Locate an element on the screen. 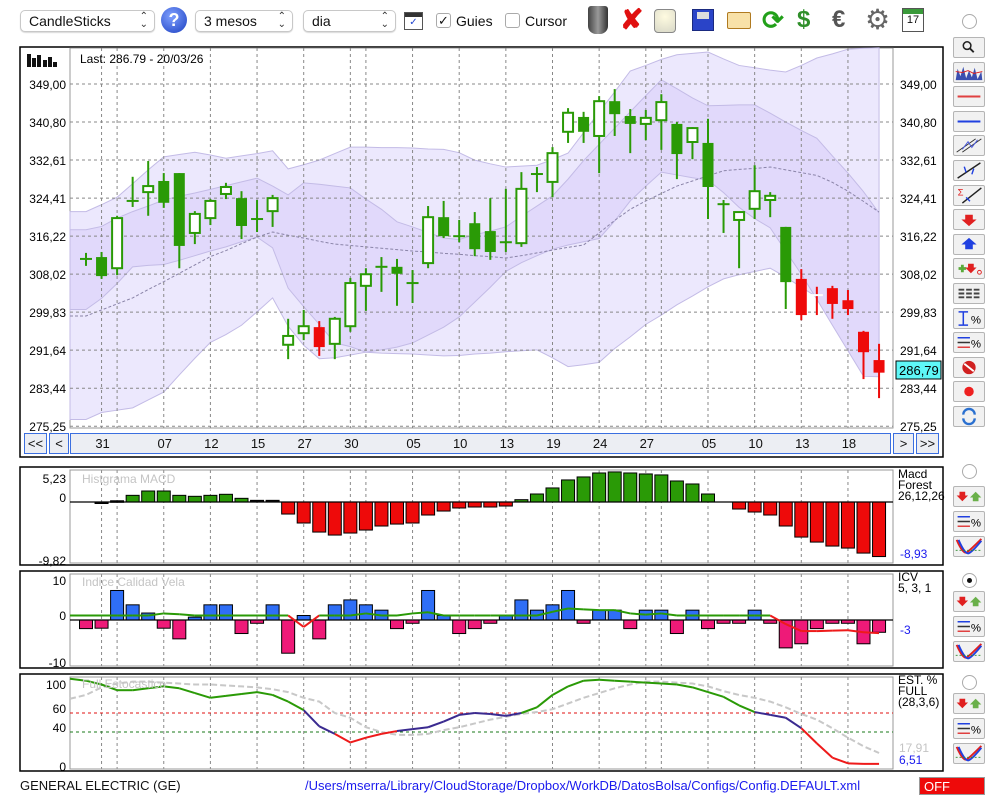 The height and width of the screenshot is (800, 1000). euro-icon: € is located at coordinates (839, 19).